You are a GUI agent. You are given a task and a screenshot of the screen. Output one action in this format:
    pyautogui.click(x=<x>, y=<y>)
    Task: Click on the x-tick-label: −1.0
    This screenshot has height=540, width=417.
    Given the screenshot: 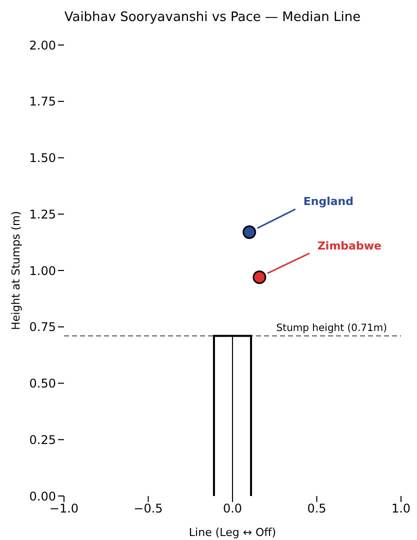 What is the action you would take?
    pyautogui.click(x=64, y=509)
    